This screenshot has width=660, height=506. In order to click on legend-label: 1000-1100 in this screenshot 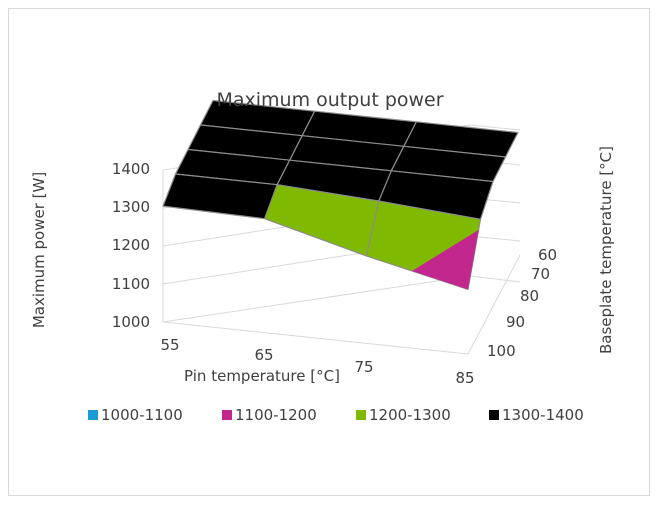, I will do `click(142, 415)`.